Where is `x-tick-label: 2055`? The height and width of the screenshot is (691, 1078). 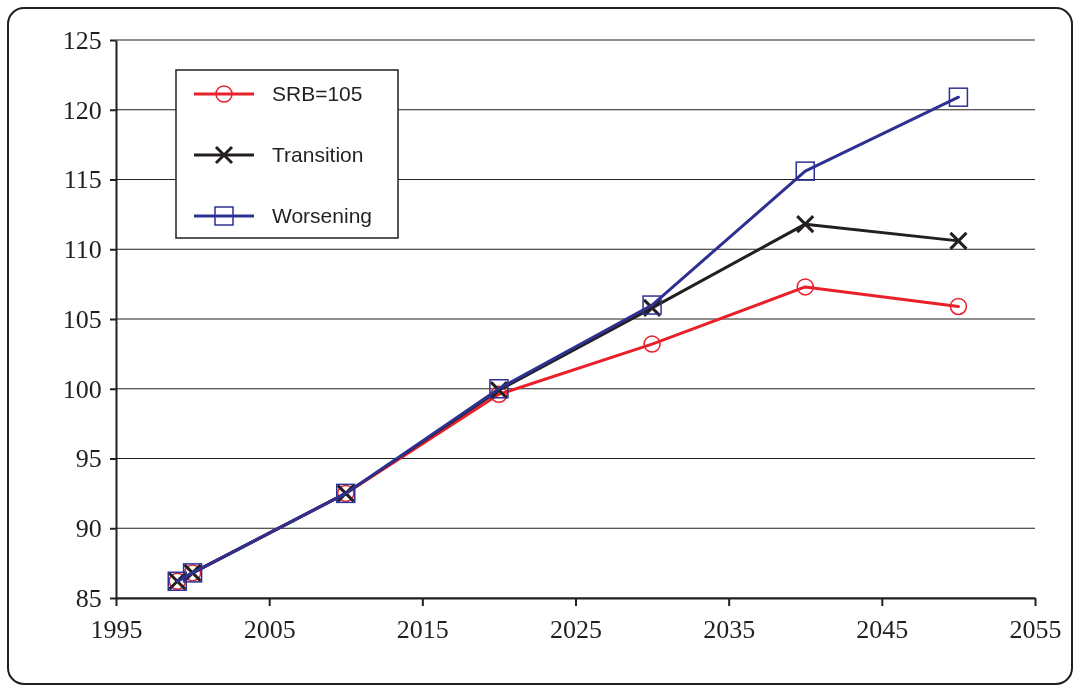 x-tick-label: 2055 is located at coordinates (1035, 629).